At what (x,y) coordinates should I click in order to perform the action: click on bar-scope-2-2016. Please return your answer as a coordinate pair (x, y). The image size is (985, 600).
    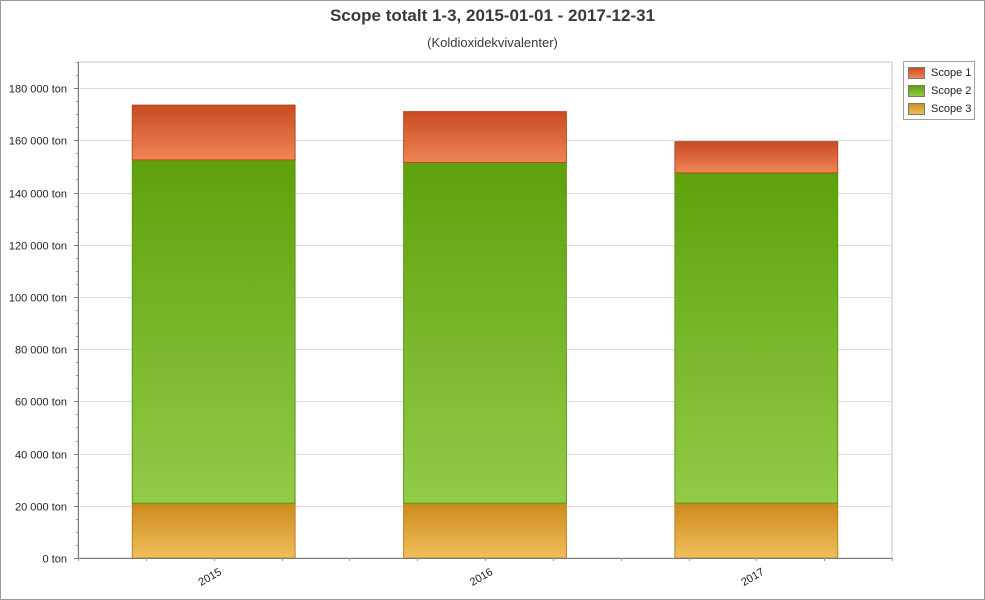
    Looking at the image, I should click on (485, 333).